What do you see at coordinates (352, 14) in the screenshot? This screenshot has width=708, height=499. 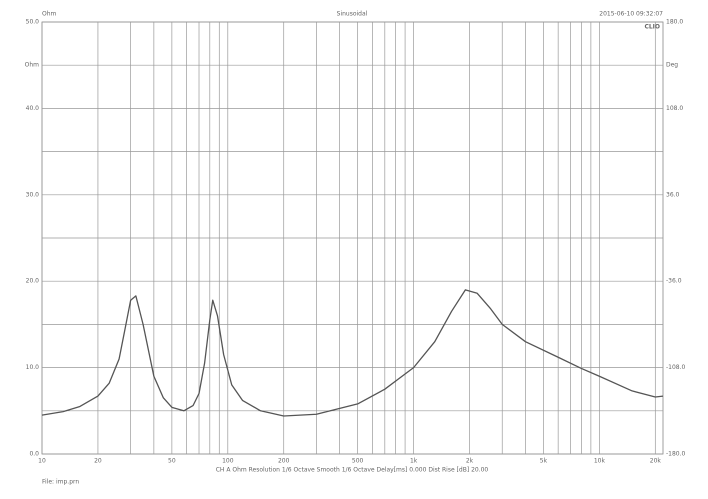 I see `chart-title: Sinusoidal` at bounding box center [352, 14].